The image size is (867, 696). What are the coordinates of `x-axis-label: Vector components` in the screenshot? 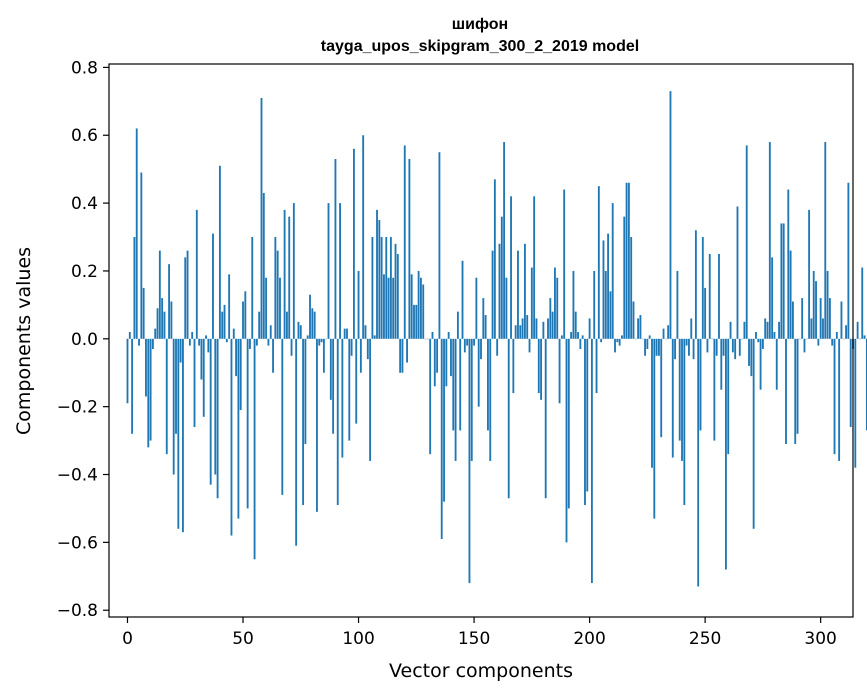 It's located at (481, 671).